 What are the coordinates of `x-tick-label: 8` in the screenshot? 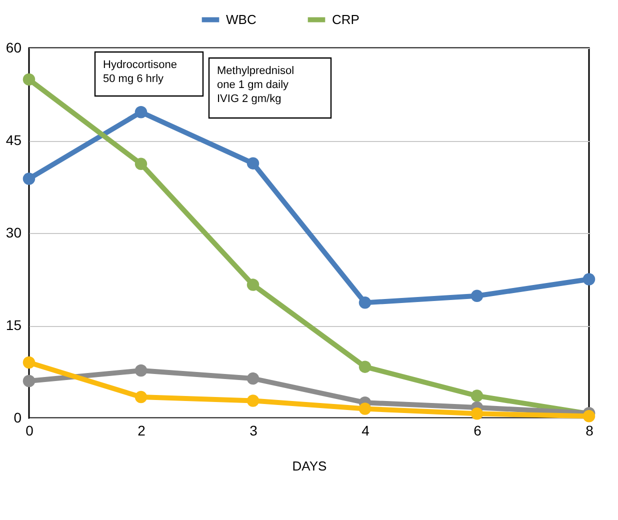 It's located at (590, 430).